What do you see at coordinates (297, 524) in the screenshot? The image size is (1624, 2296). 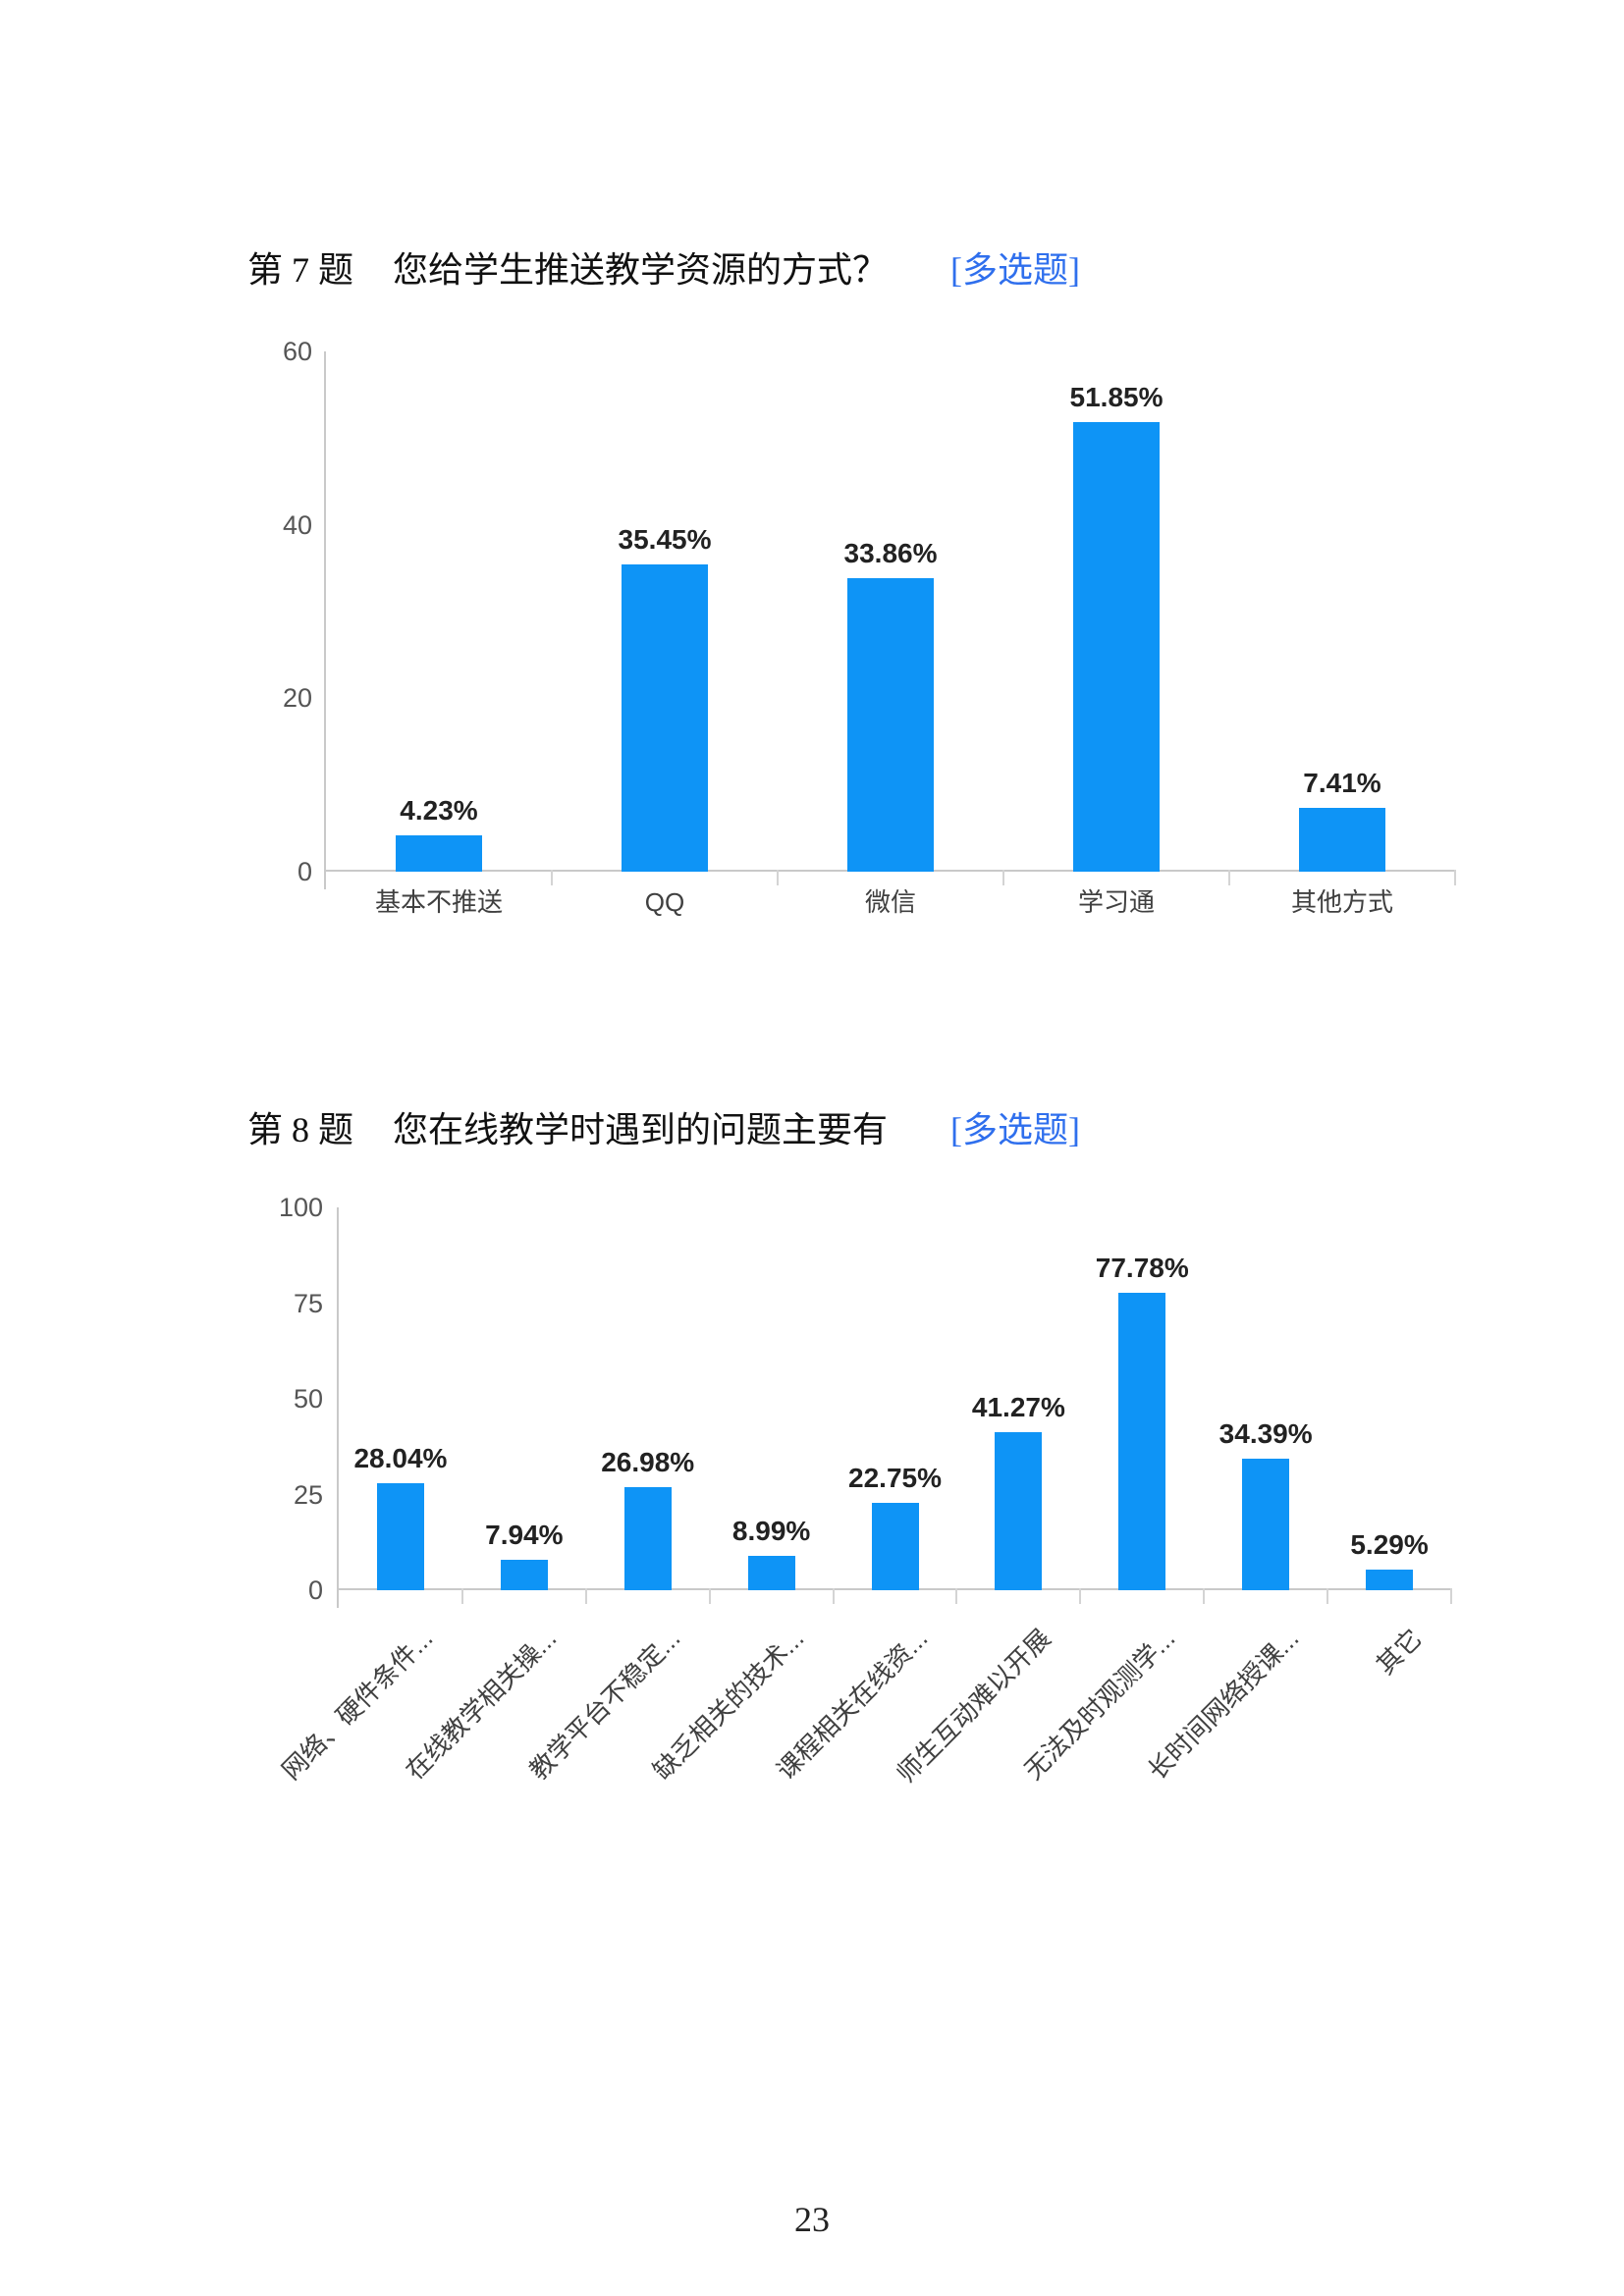 I see `y-tick-label: 40` at bounding box center [297, 524].